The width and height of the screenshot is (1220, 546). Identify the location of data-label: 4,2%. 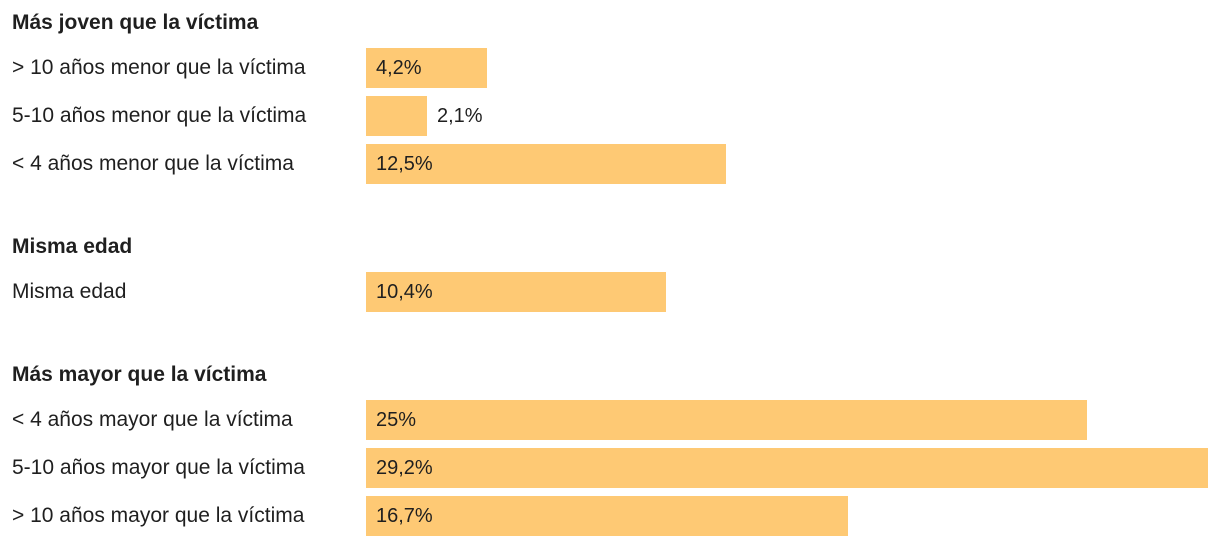
(399, 68).